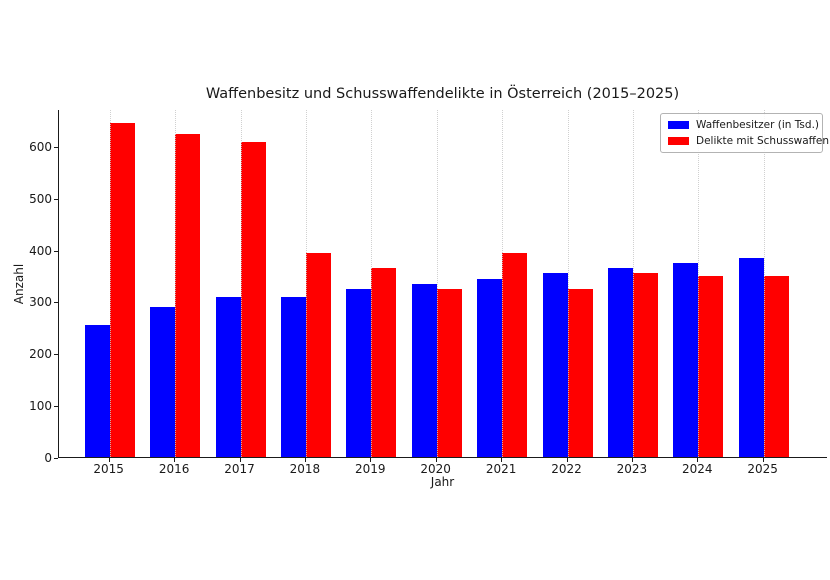 The width and height of the screenshot is (830, 580). What do you see at coordinates (122, 290) in the screenshot?
I see `bar-2015-series1` at bounding box center [122, 290].